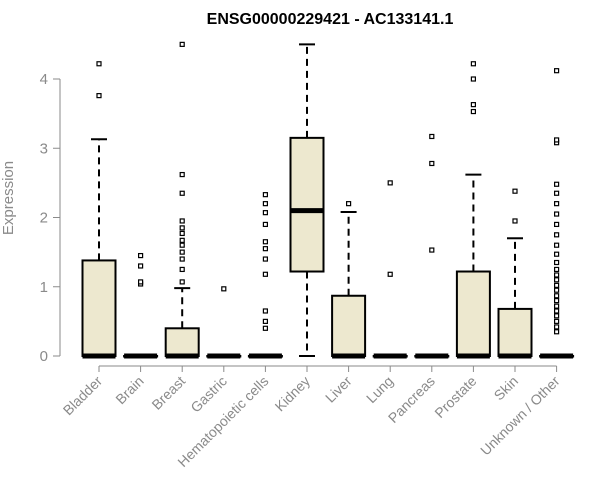 Image resolution: width=600 pixels, height=500 pixels. Describe the element at coordinates (44, 218) in the screenshot. I see `y-tick-label-2: 2` at that location.